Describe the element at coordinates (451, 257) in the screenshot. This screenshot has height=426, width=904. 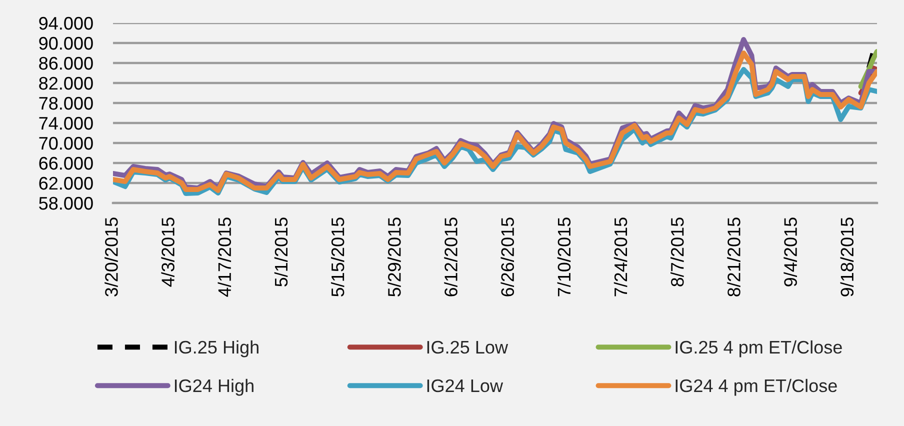
I see `x-tick-label: 6/12/2015` at that location.